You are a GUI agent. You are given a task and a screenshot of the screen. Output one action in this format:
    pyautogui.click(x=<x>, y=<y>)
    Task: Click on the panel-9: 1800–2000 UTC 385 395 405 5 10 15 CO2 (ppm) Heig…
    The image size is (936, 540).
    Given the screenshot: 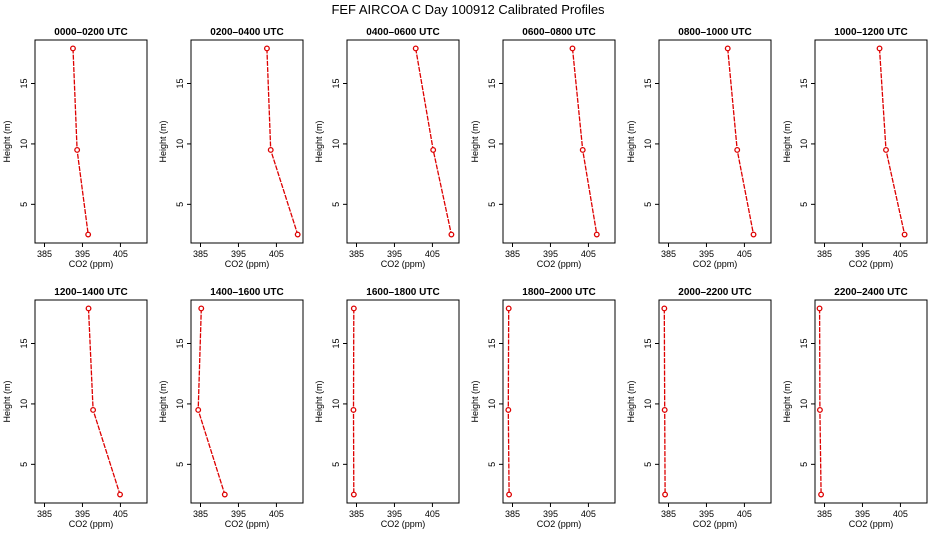 What is the action you would take?
    pyautogui.click(x=543, y=408)
    